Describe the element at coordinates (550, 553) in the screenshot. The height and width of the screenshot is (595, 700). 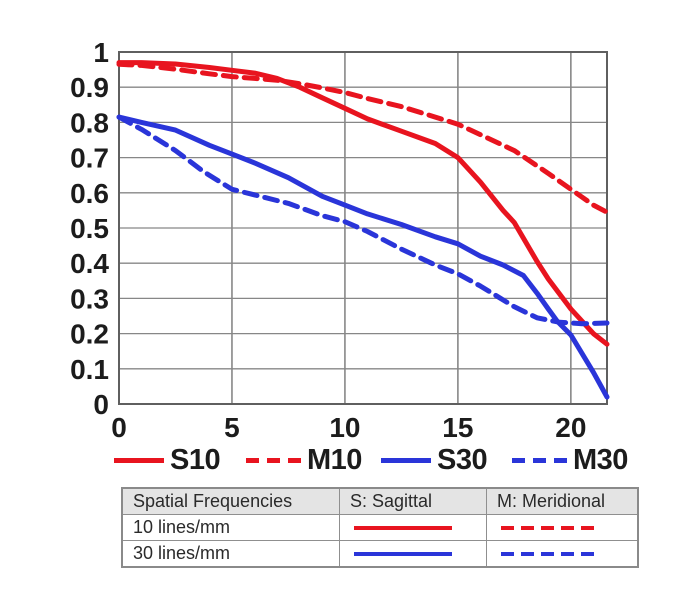
I see `meridional-30-line` at that location.